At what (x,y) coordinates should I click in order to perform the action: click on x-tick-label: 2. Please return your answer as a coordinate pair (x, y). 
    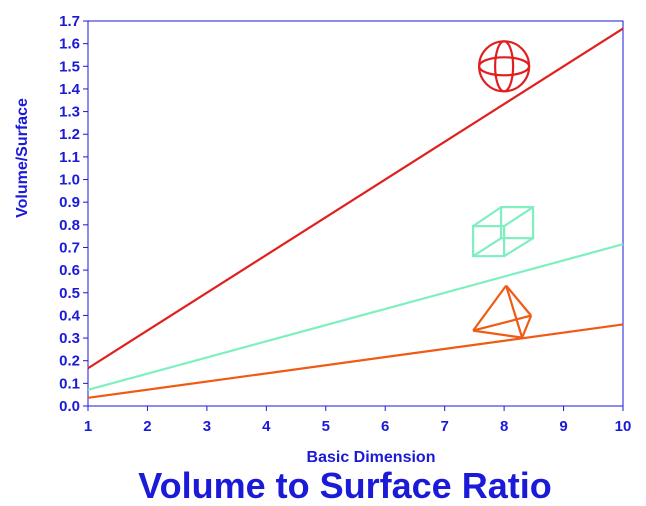
    Looking at the image, I should click on (147, 426).